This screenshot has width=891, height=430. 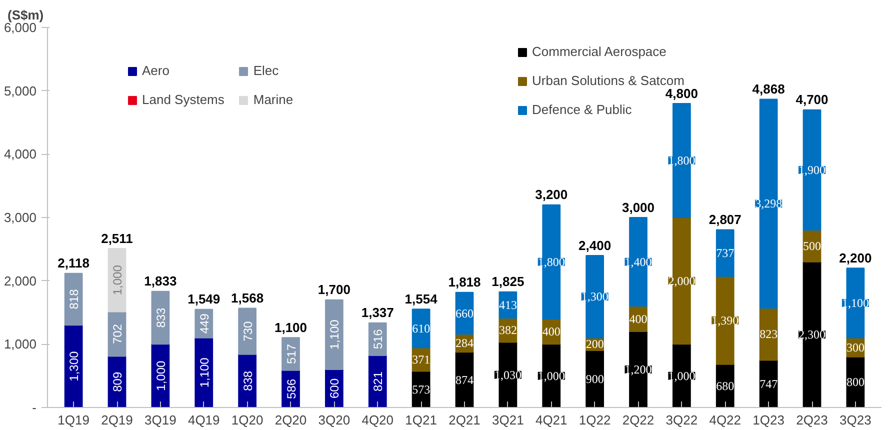 I want to click on total-label: 1,818, so click(x=464, y=282).